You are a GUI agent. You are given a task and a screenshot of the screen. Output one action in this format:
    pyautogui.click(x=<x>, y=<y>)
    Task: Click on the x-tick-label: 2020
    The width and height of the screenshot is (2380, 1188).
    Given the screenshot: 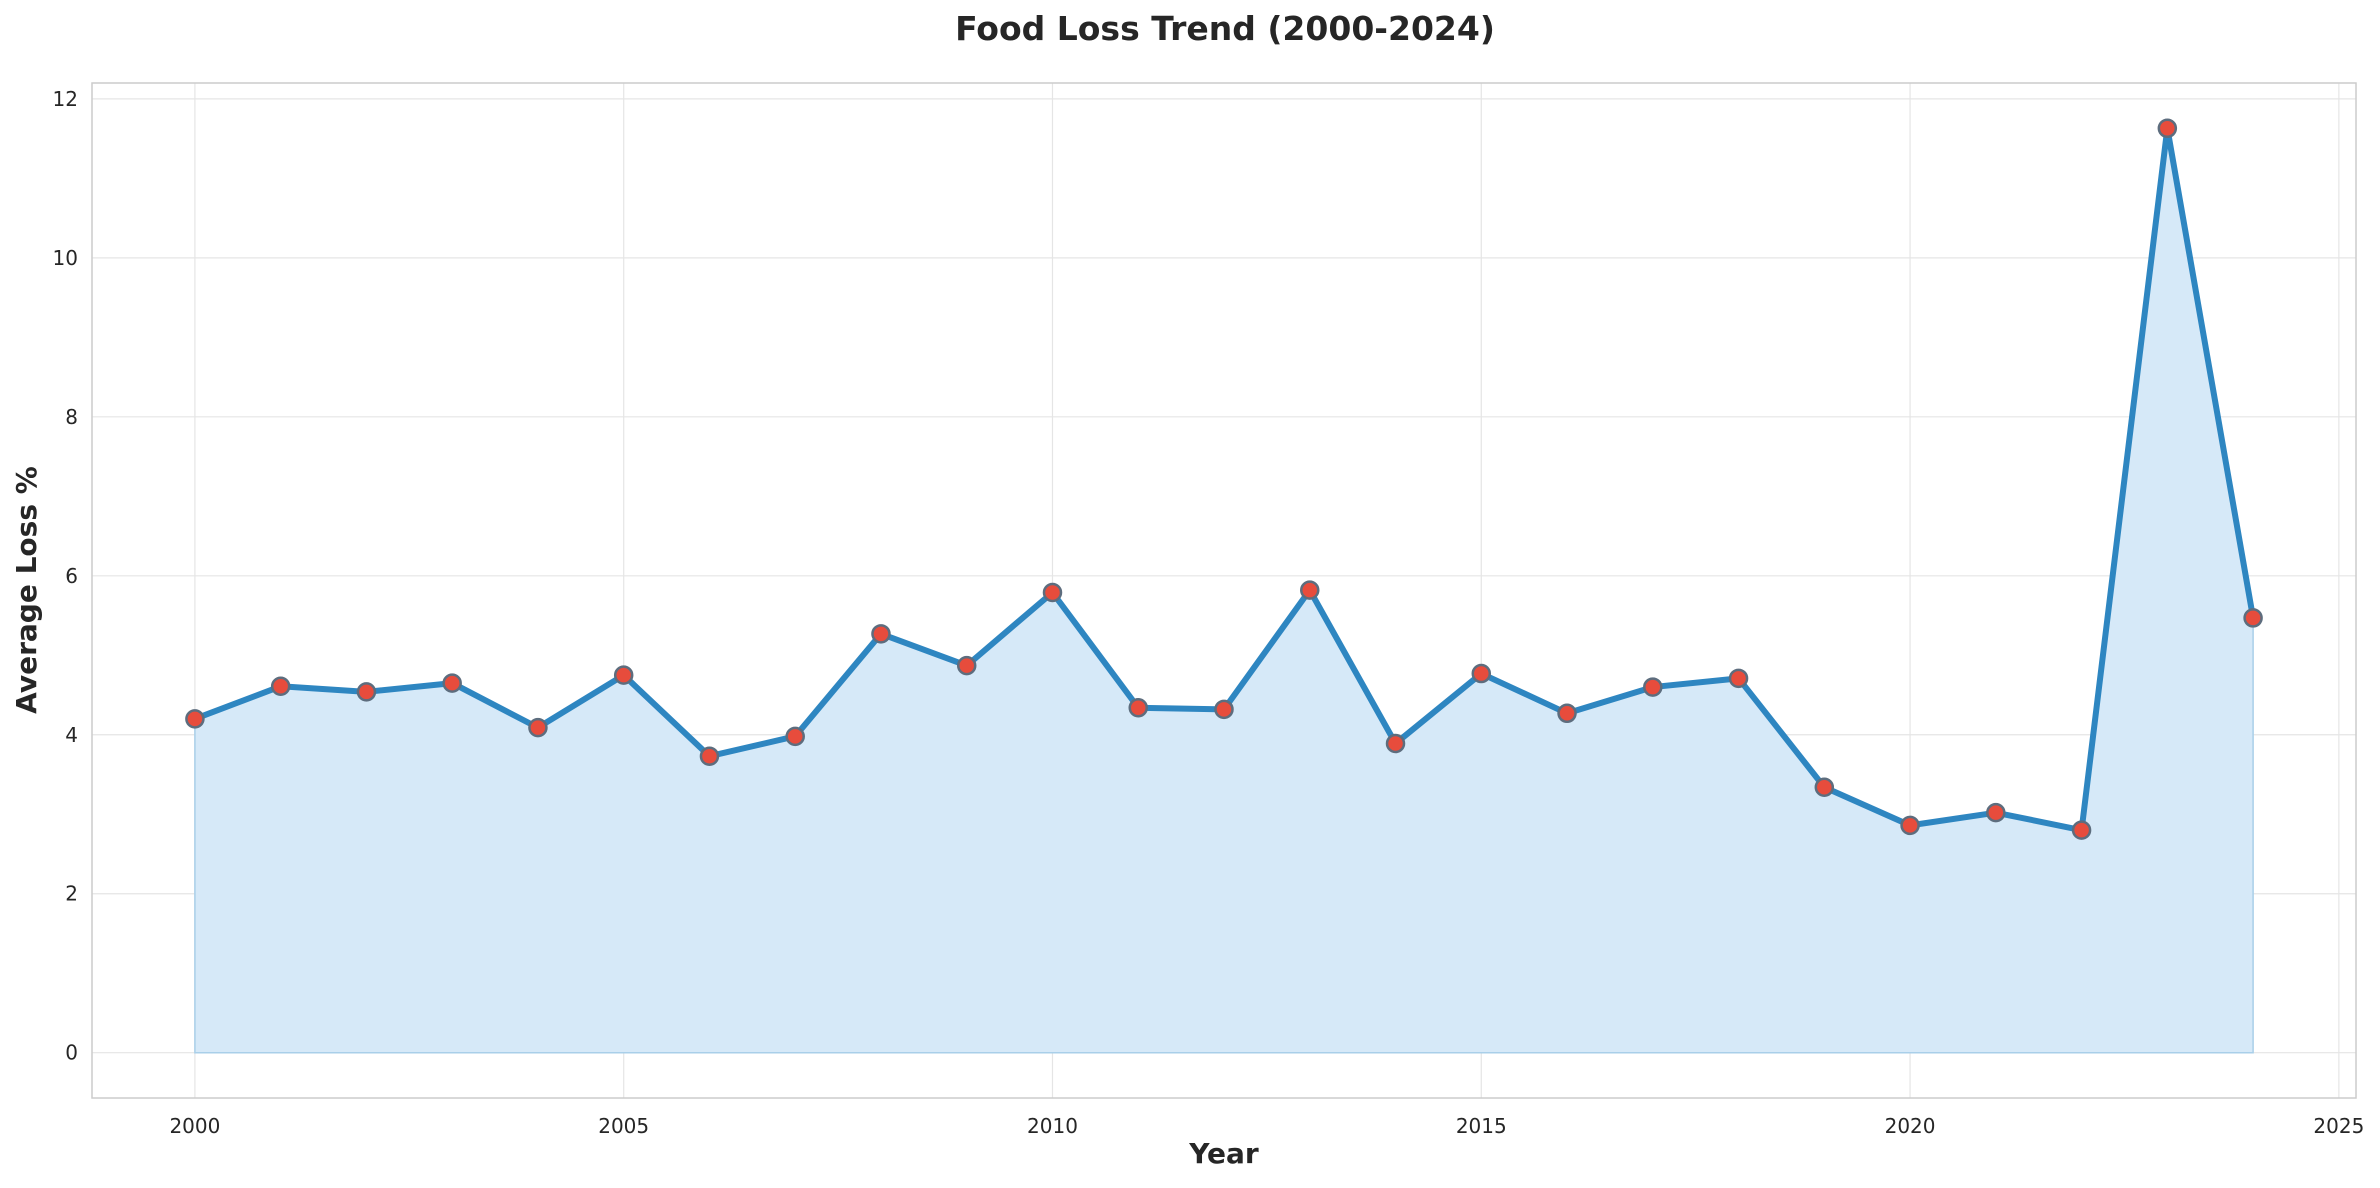 What is the action you would take?
    pyautogui.click(x=1910, y=1126)
    